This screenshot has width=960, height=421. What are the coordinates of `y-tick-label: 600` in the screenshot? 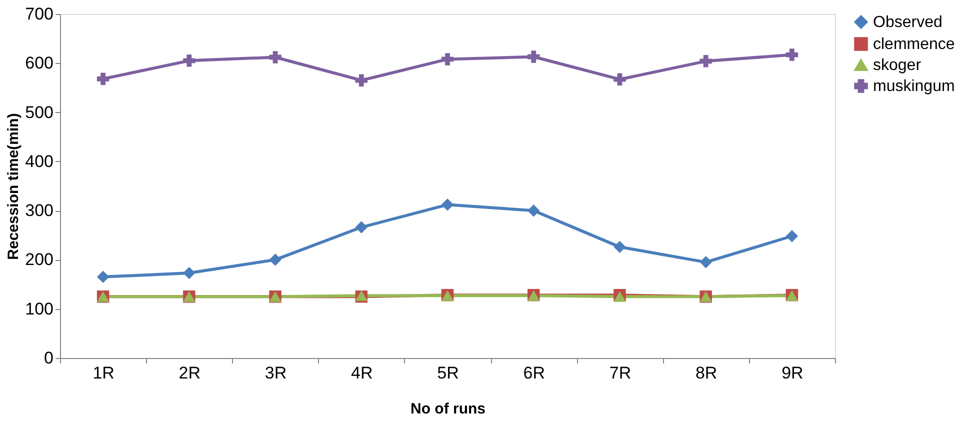 It's located at (39, 63).